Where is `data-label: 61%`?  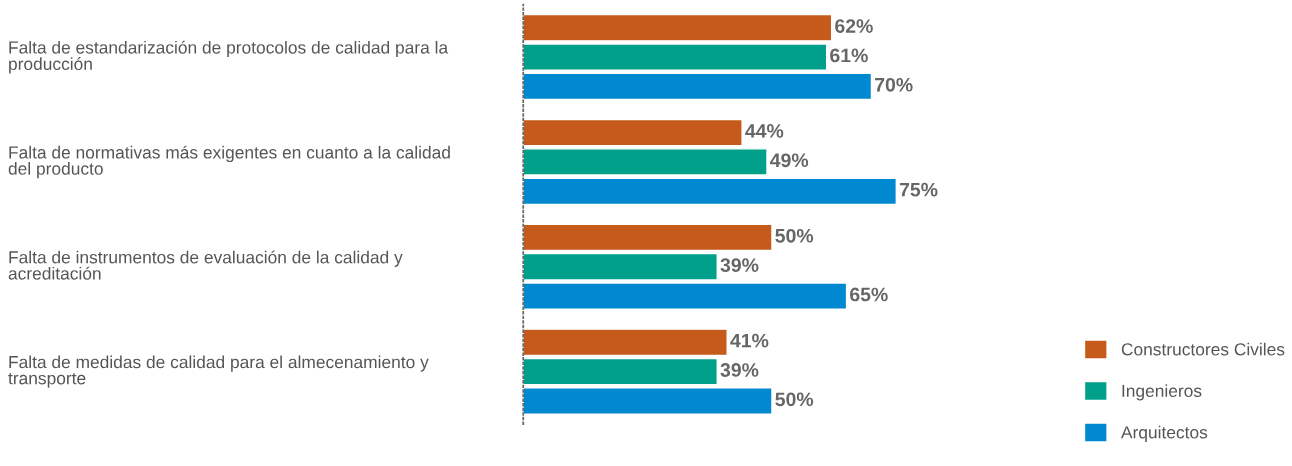 data-label: 61% is located at coordinates (849, 55).